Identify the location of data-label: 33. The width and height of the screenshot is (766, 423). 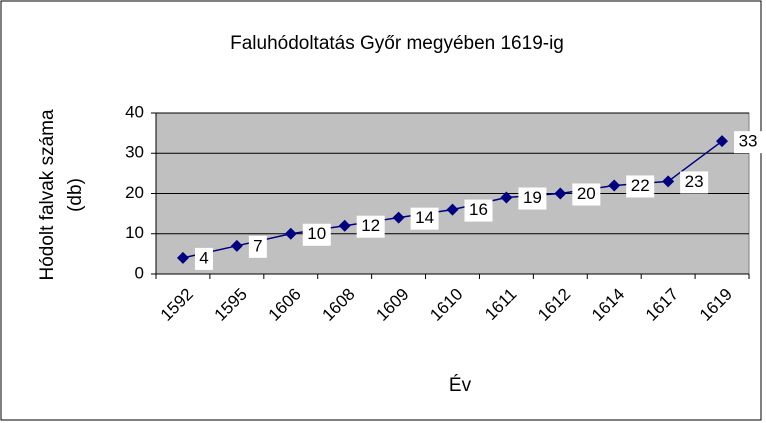
(748, 141).